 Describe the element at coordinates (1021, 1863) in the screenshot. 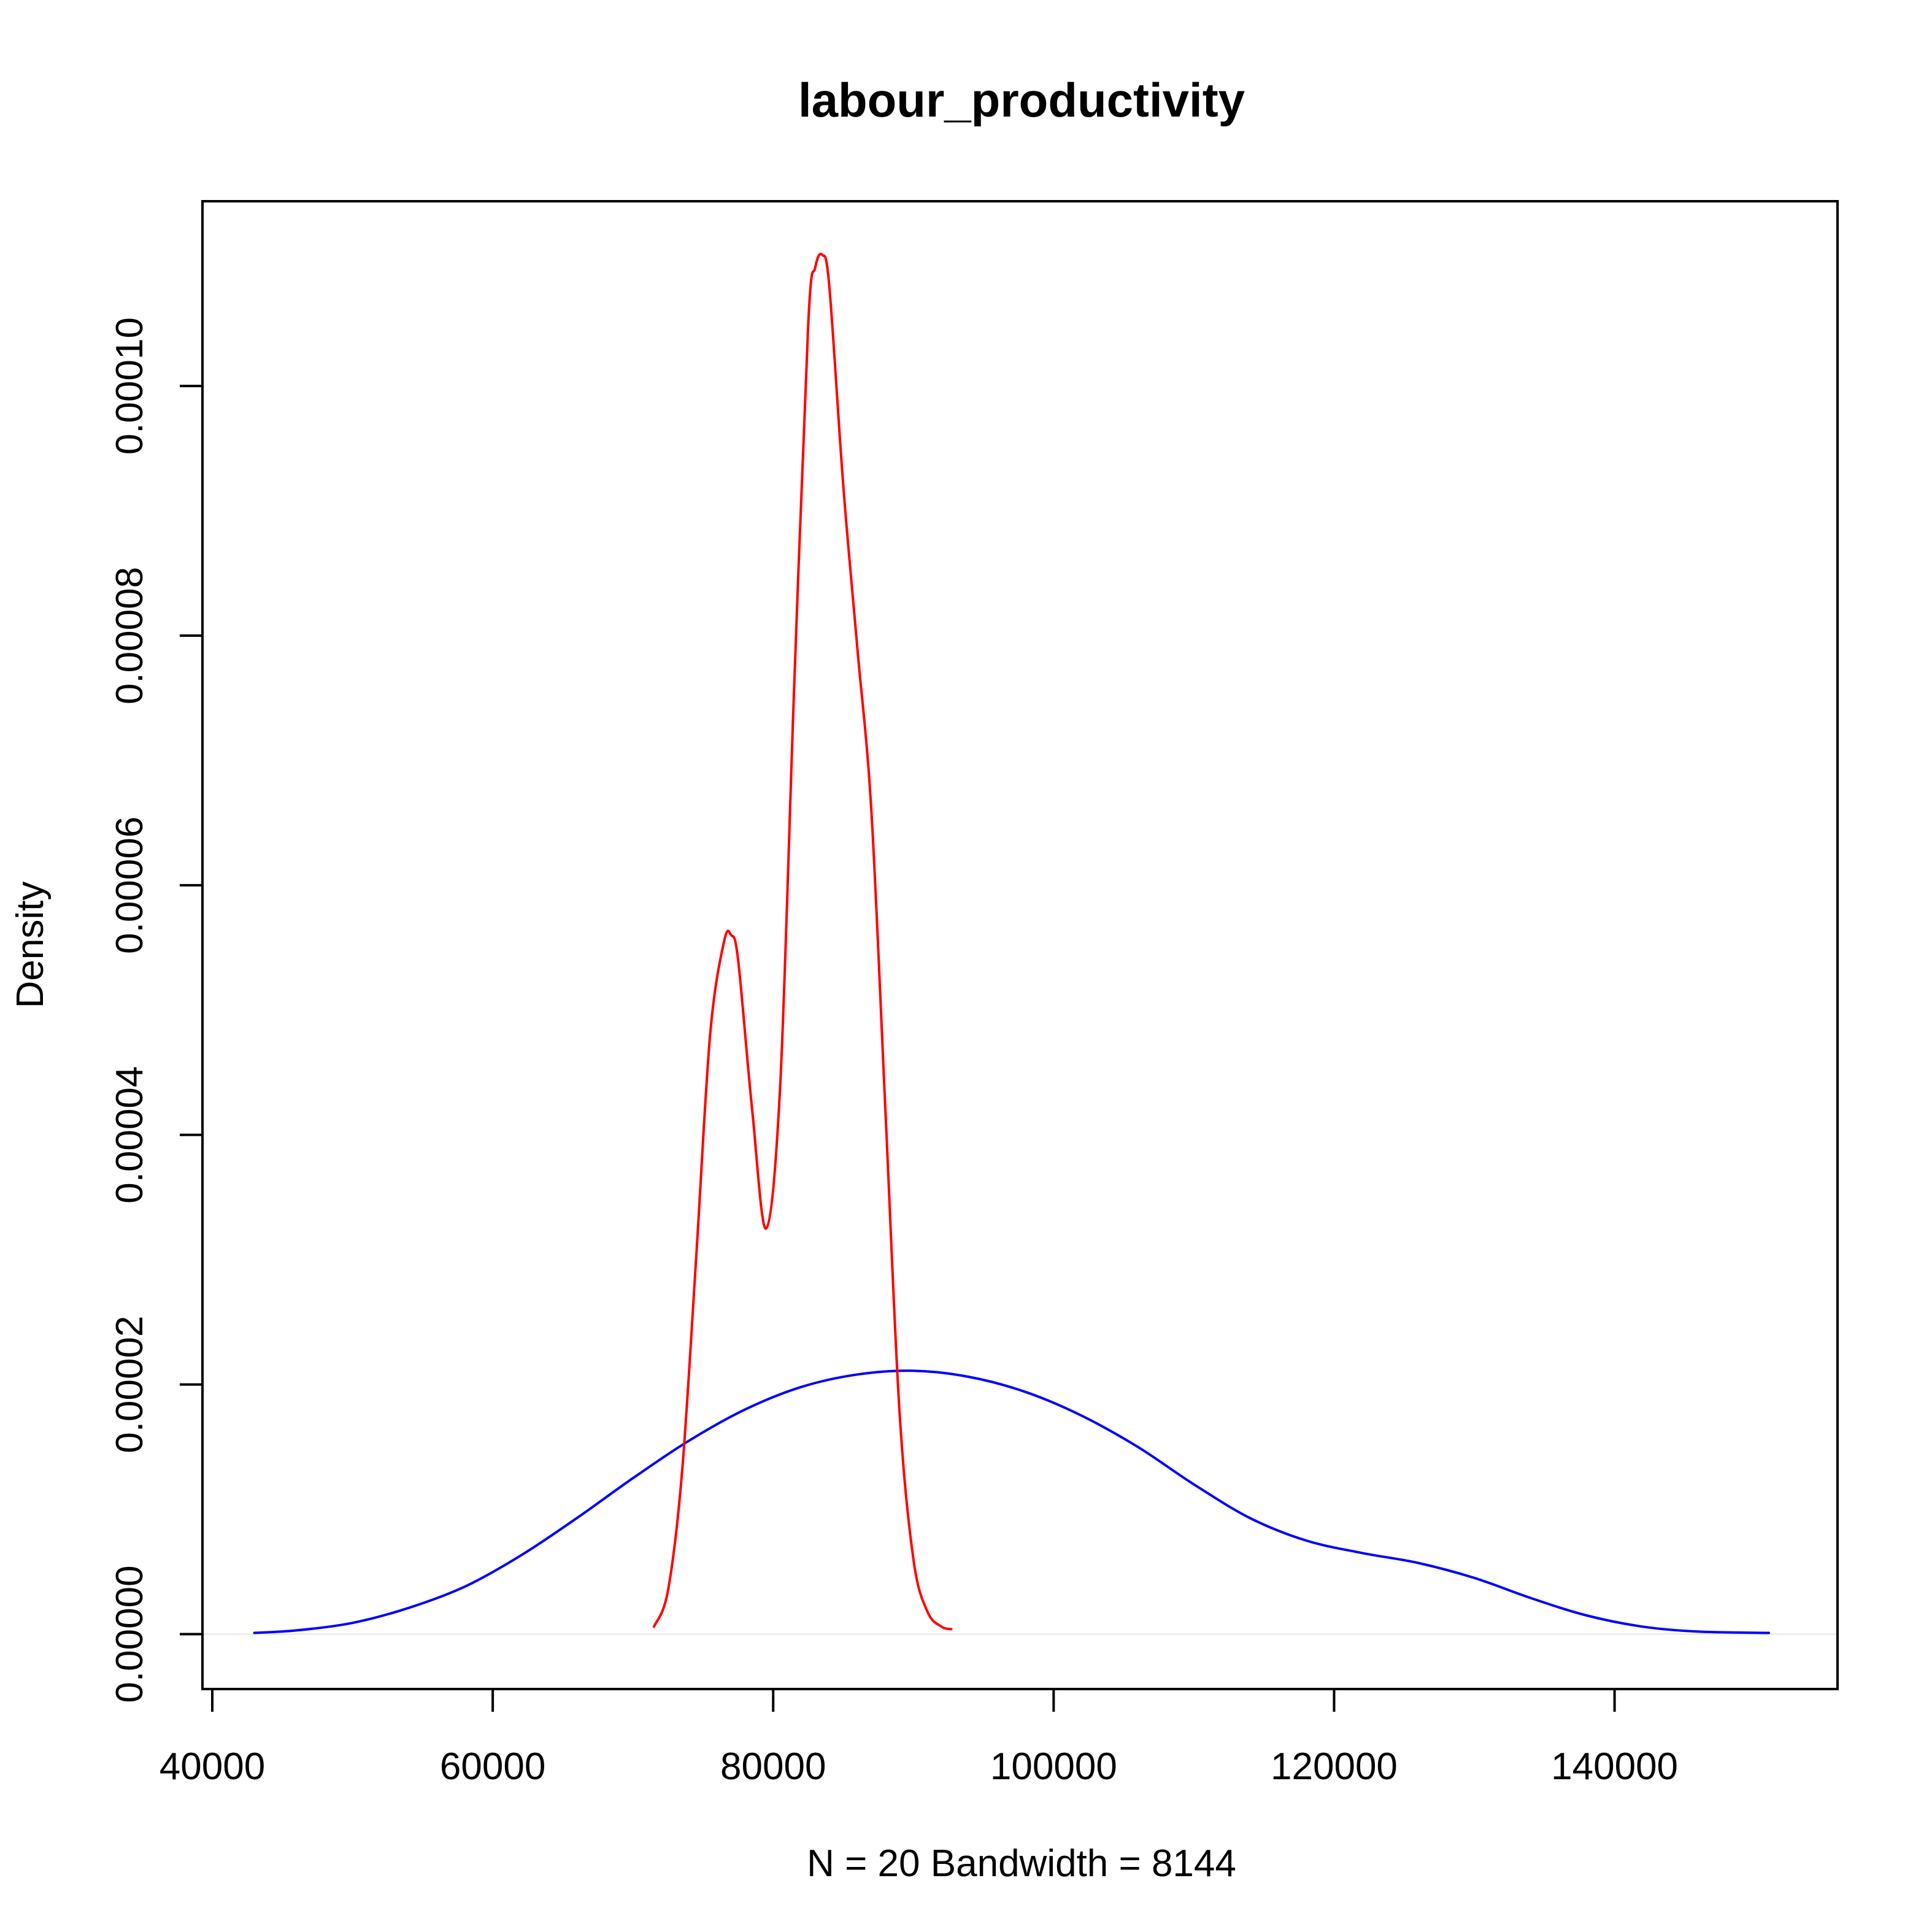

I see `x-axis-label: N = 20 Bandwidth = 8144` at that location.